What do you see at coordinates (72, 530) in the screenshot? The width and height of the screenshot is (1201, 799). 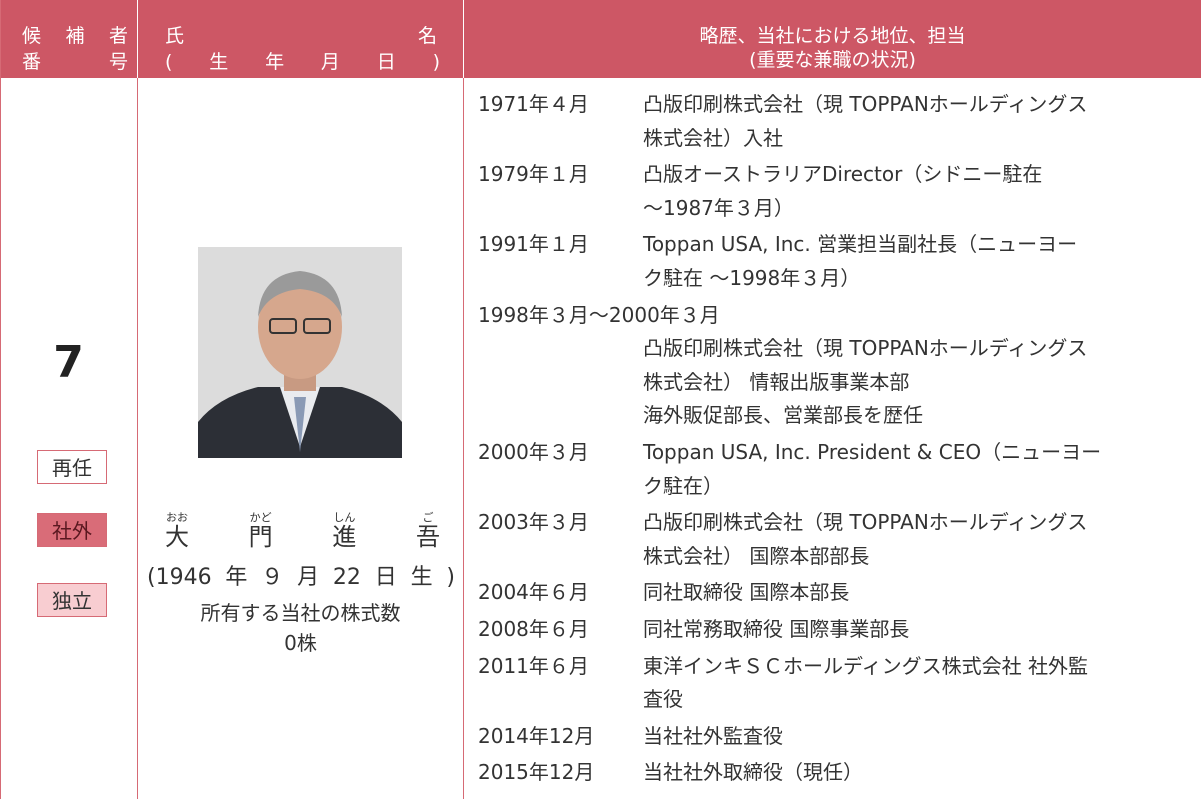 I see `badge: 社外` at bounding box center [72, 530].